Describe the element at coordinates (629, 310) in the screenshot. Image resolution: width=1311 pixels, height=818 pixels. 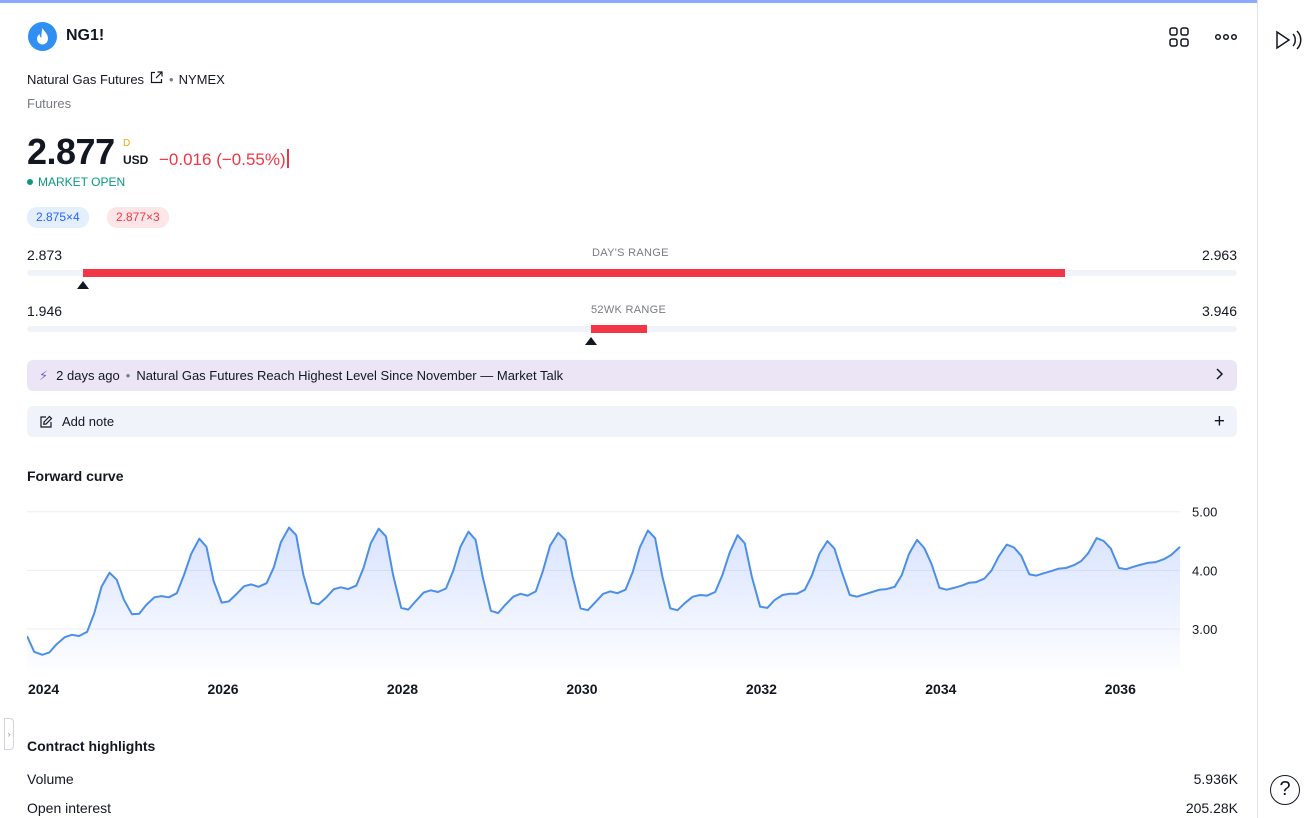
I see `week52-range-title: 52WK RANGE` at that location.